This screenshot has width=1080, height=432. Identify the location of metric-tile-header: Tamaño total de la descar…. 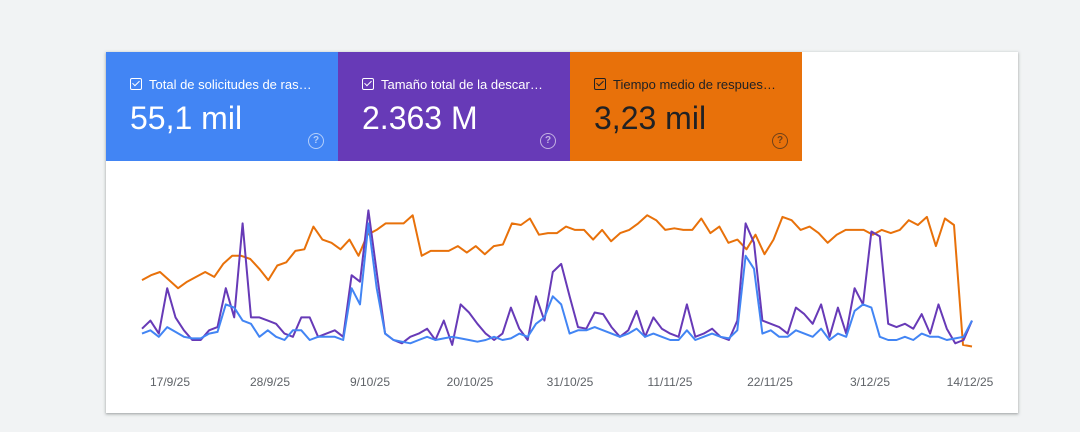
(466, 84).